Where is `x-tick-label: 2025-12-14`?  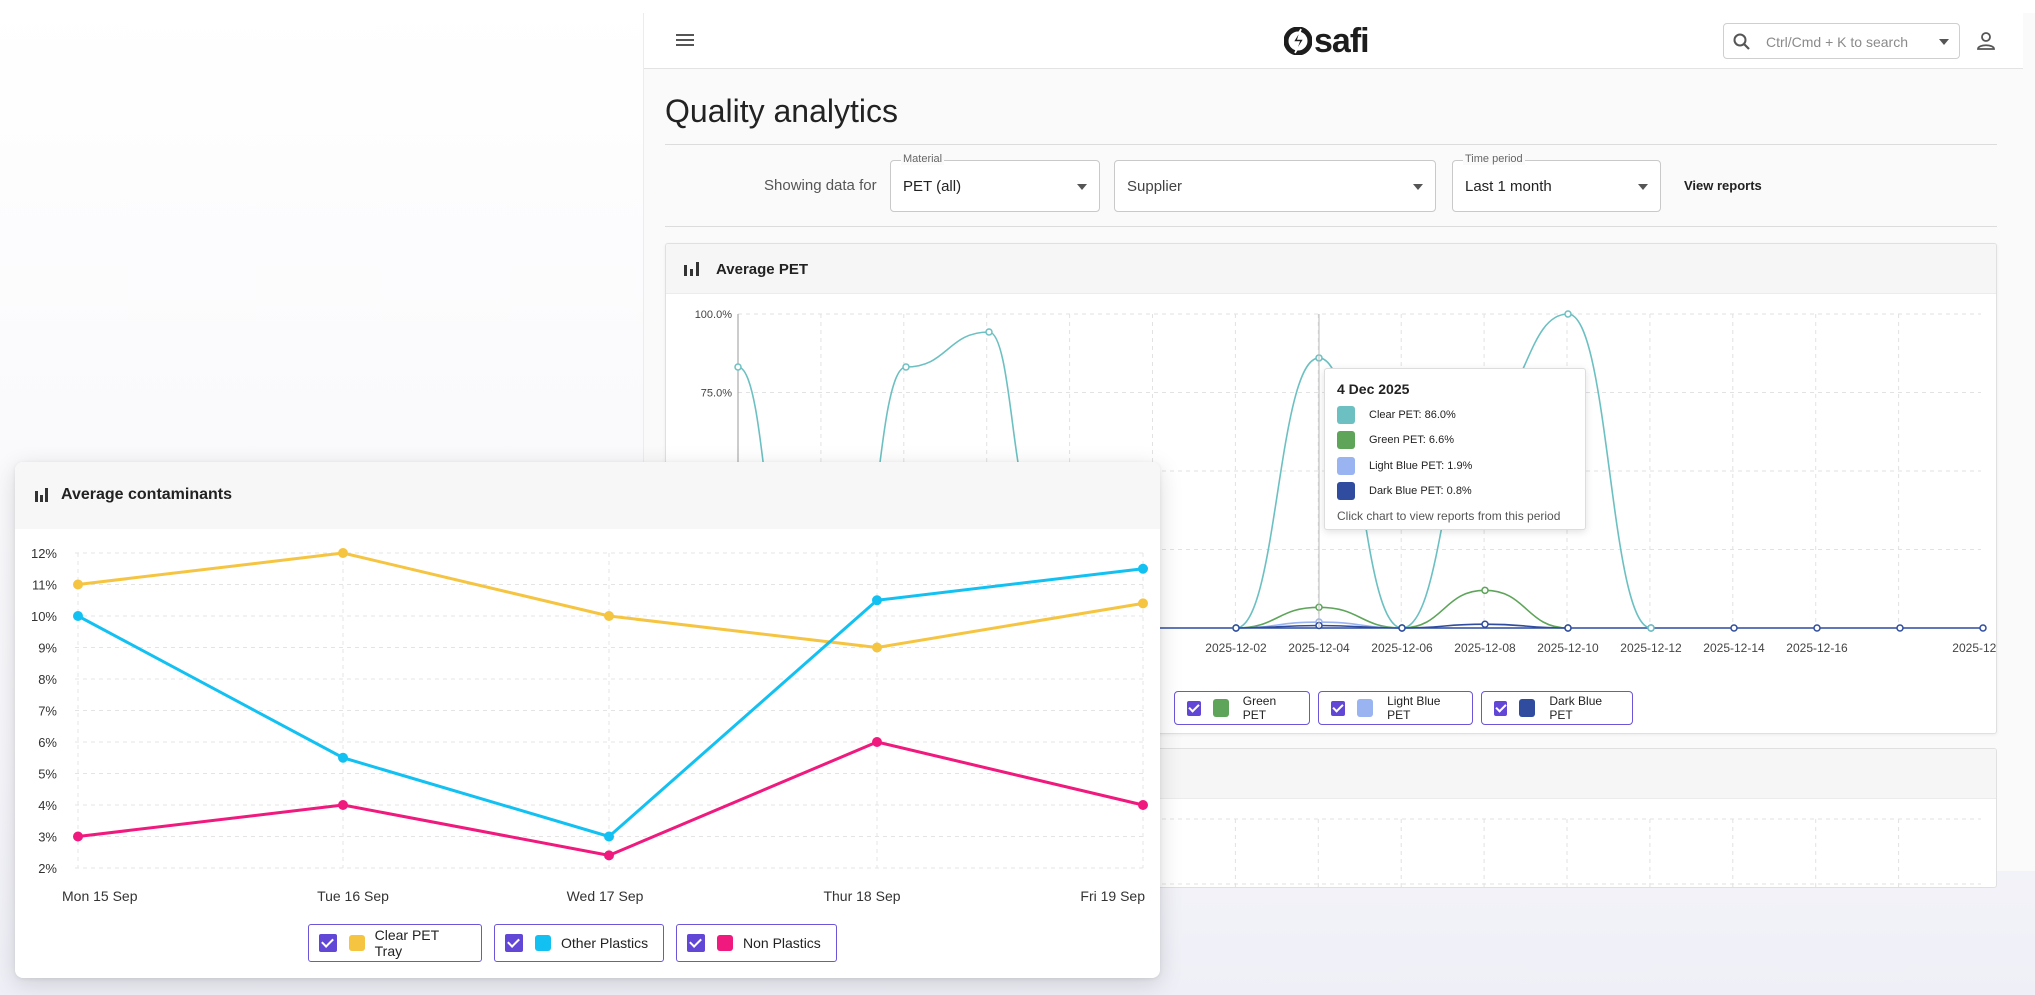
x-tick-label: 2025-12-14 is located at coordinates (1734, 648).